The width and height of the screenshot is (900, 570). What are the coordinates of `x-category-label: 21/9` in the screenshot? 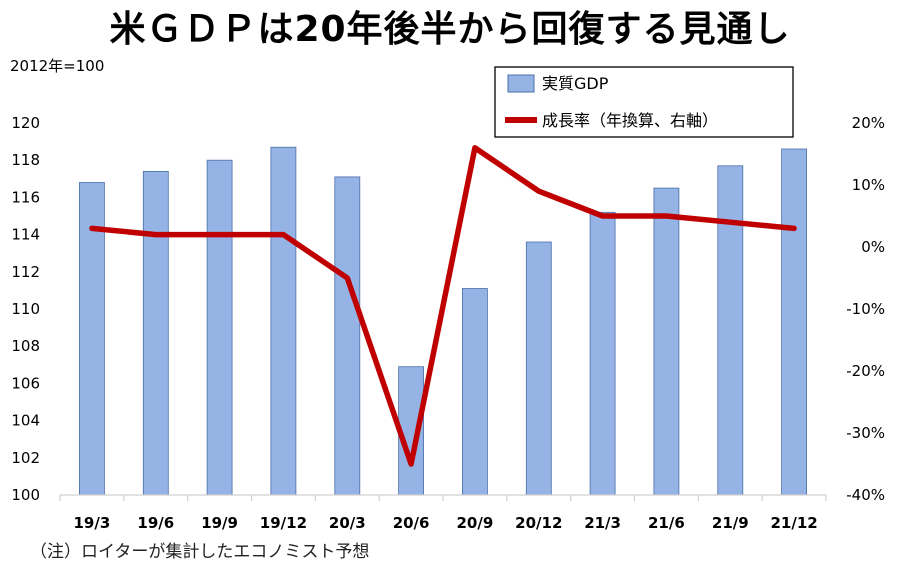 It's located at (730, 523).